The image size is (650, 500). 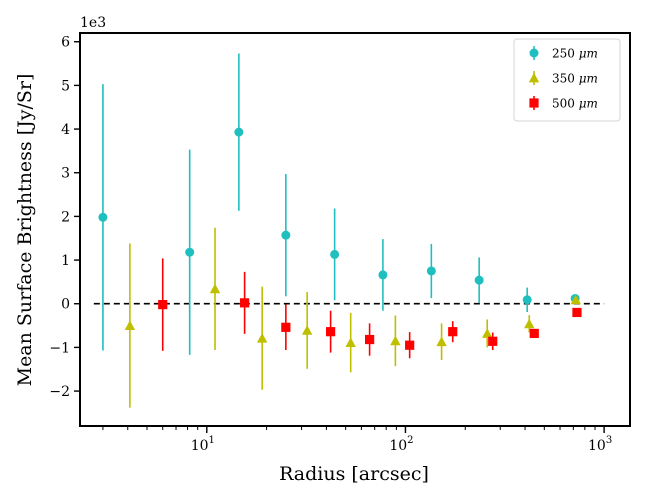 What do you see at coordinates (59, 392) in the screenshot?
I see `y-tick-label: −2` at bounding box center [59, 392].